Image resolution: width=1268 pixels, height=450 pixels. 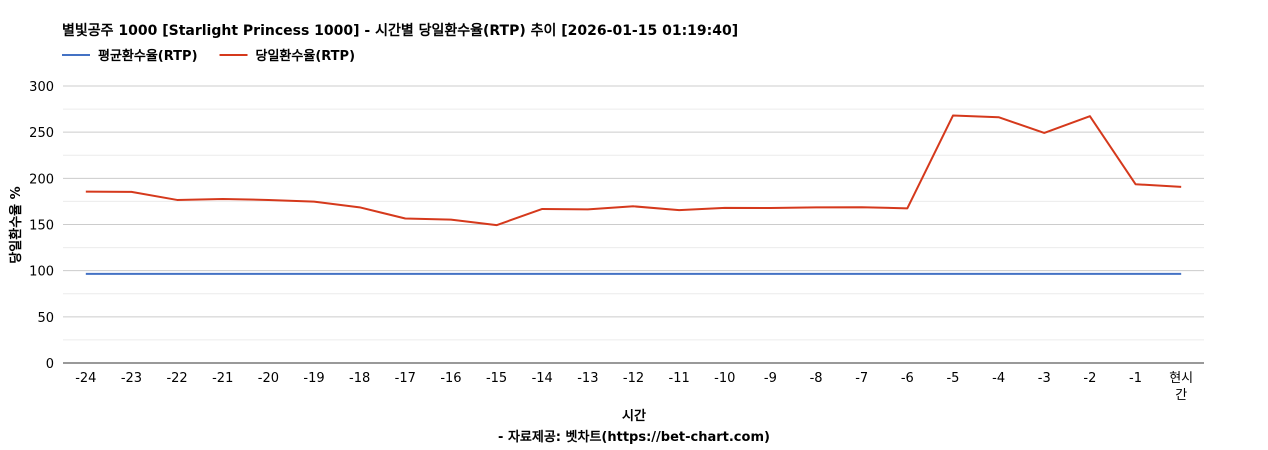 I want to click on x-tick-label: -1, so click(x=1135, y=378).